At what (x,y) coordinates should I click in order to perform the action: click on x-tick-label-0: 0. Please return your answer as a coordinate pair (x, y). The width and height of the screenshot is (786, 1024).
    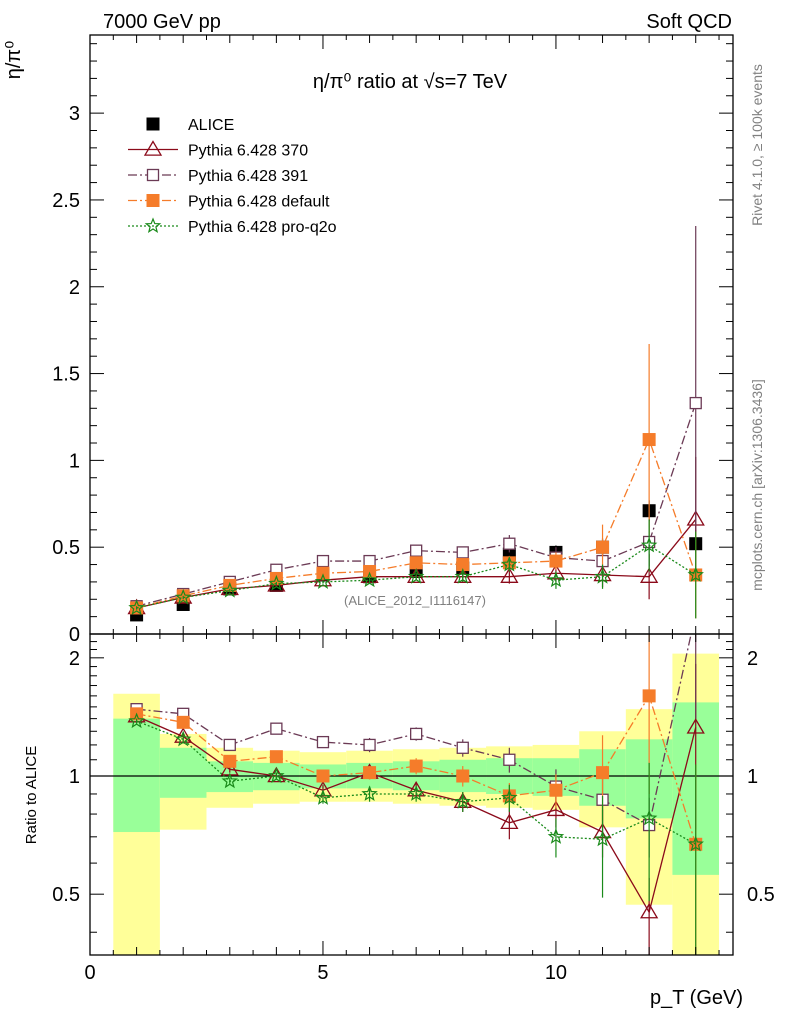
    Looking at the image, I should click on (89, 973).